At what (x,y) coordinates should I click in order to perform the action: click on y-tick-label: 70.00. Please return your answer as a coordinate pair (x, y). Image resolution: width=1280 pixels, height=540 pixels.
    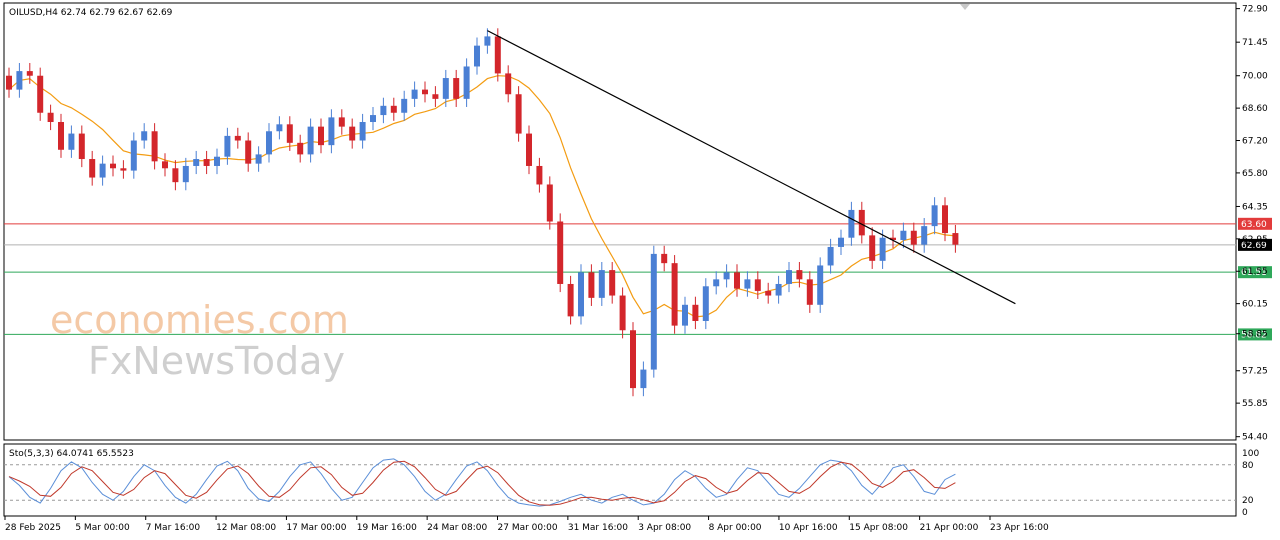
    Looking at the image, I should click on (1255, 77).